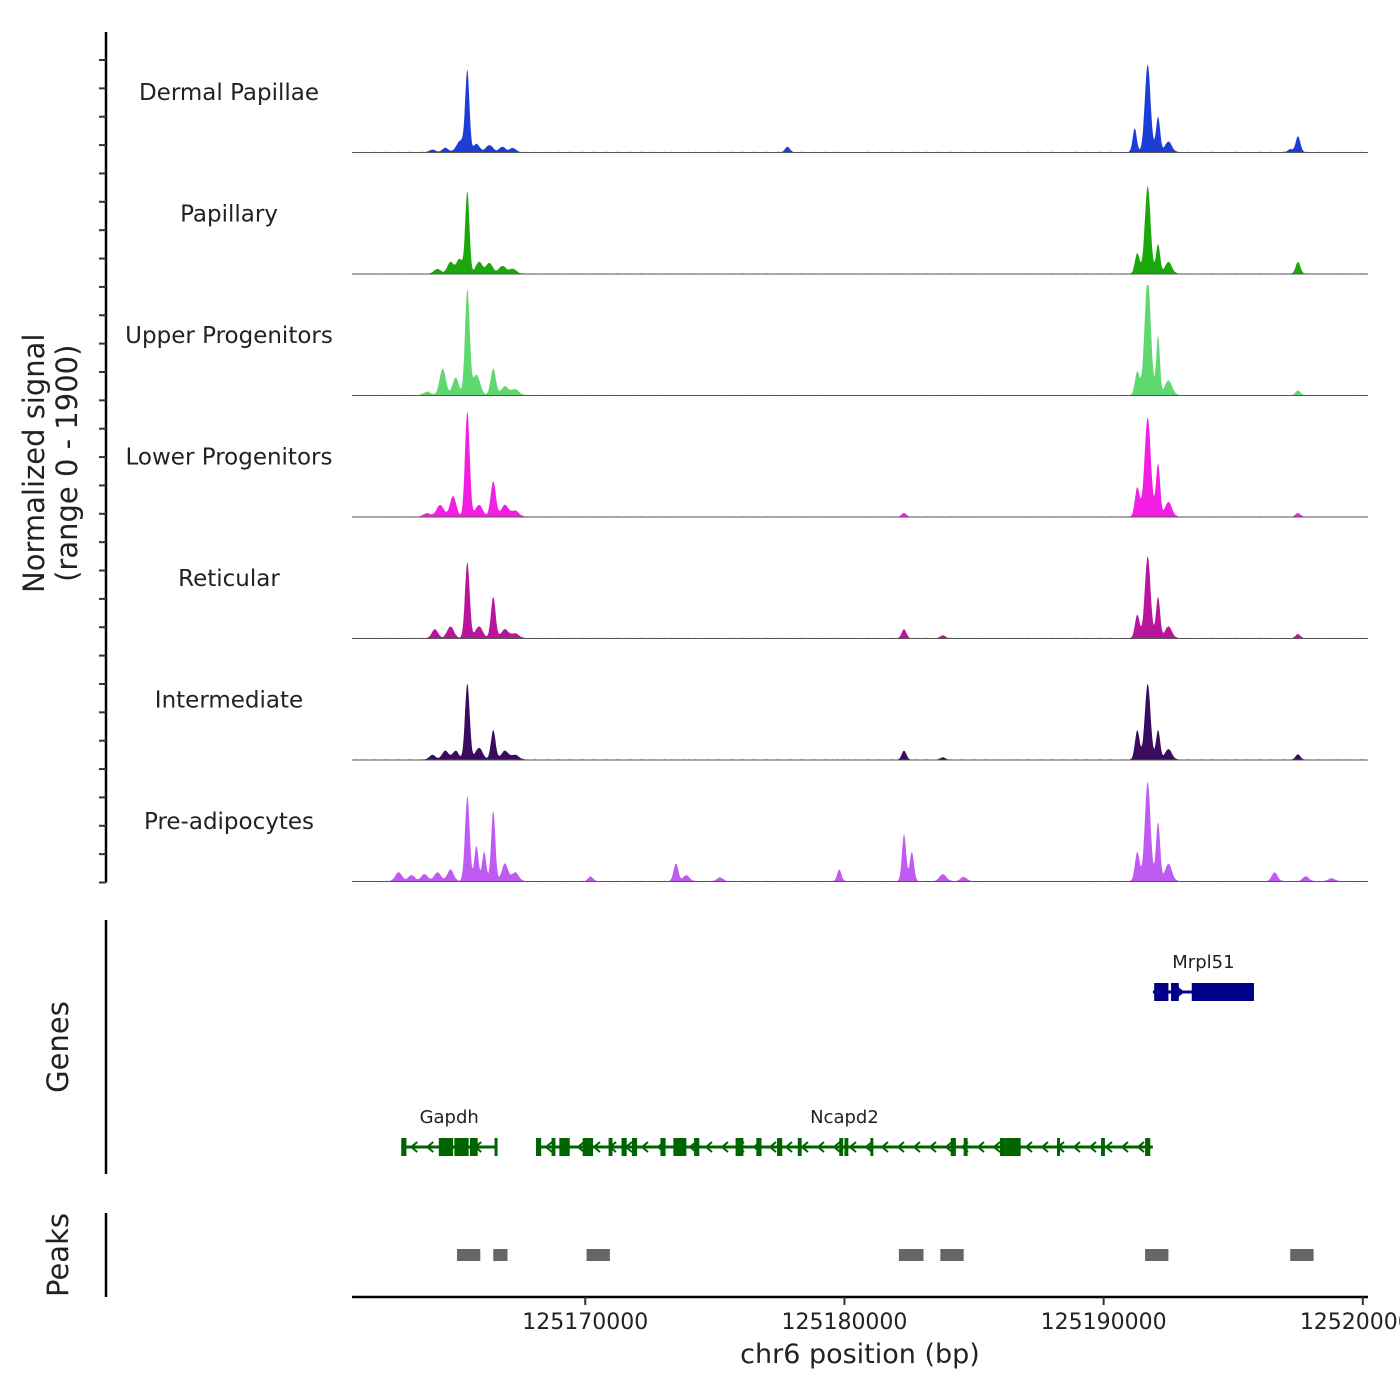 The width and height of the screenshot is (1400, 1400). I want to click on gene-label: Gapdh, so click(449, 1117).